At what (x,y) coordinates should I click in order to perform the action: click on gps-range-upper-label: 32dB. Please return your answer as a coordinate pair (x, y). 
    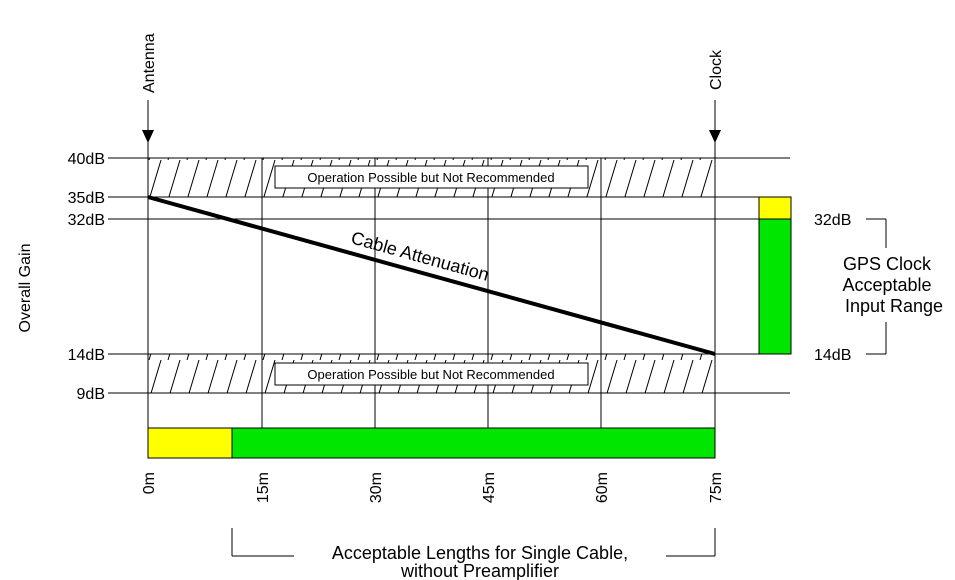
    Looking at the image, I should click on (832, 220).